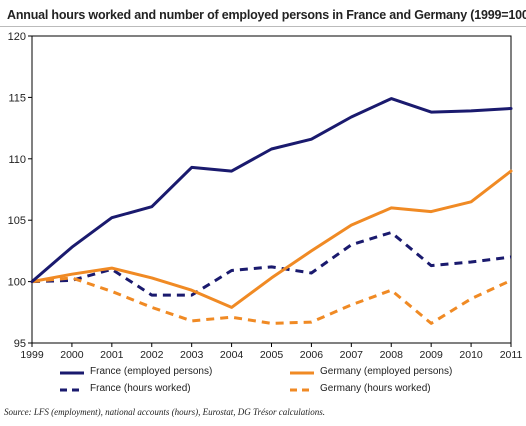 This screenshot has height=426, width=526. What do you see at coordinates (112, 355) in the screenshot?
I see `x-tick-label: 2001` at bounding box center [112, 355].